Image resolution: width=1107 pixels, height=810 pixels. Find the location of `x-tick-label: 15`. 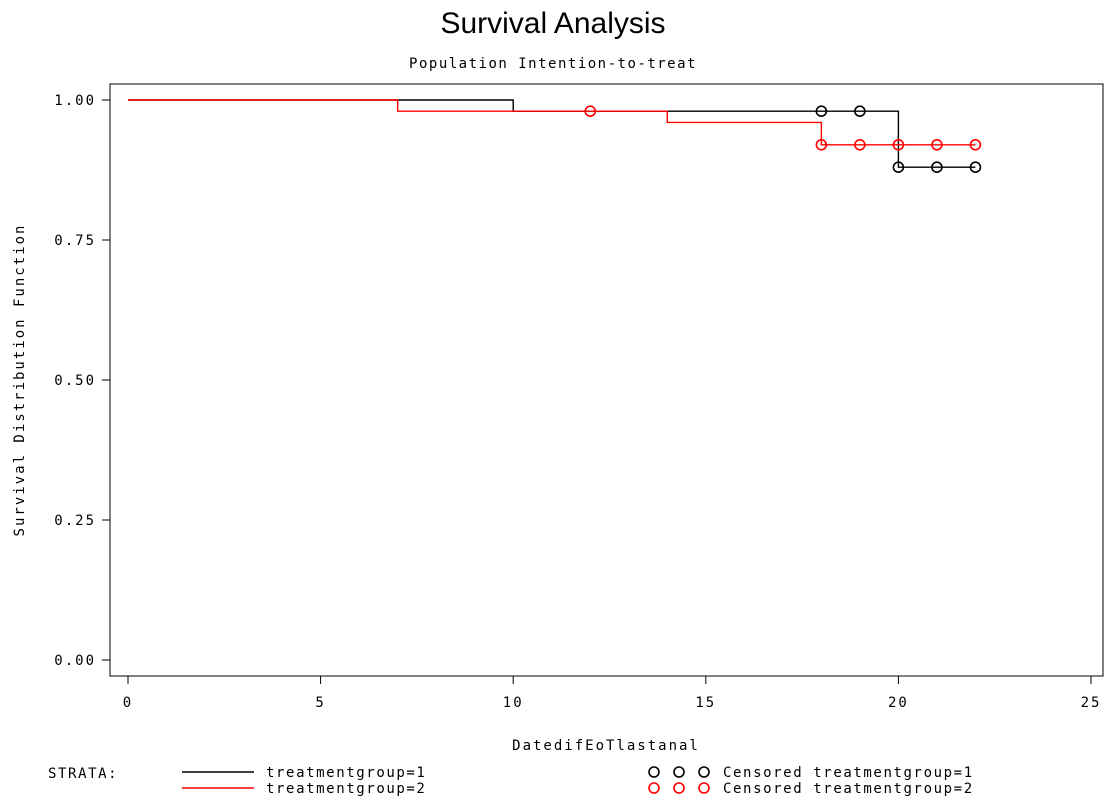

x-tick-label: 15 is located at coordinates (705, 703).